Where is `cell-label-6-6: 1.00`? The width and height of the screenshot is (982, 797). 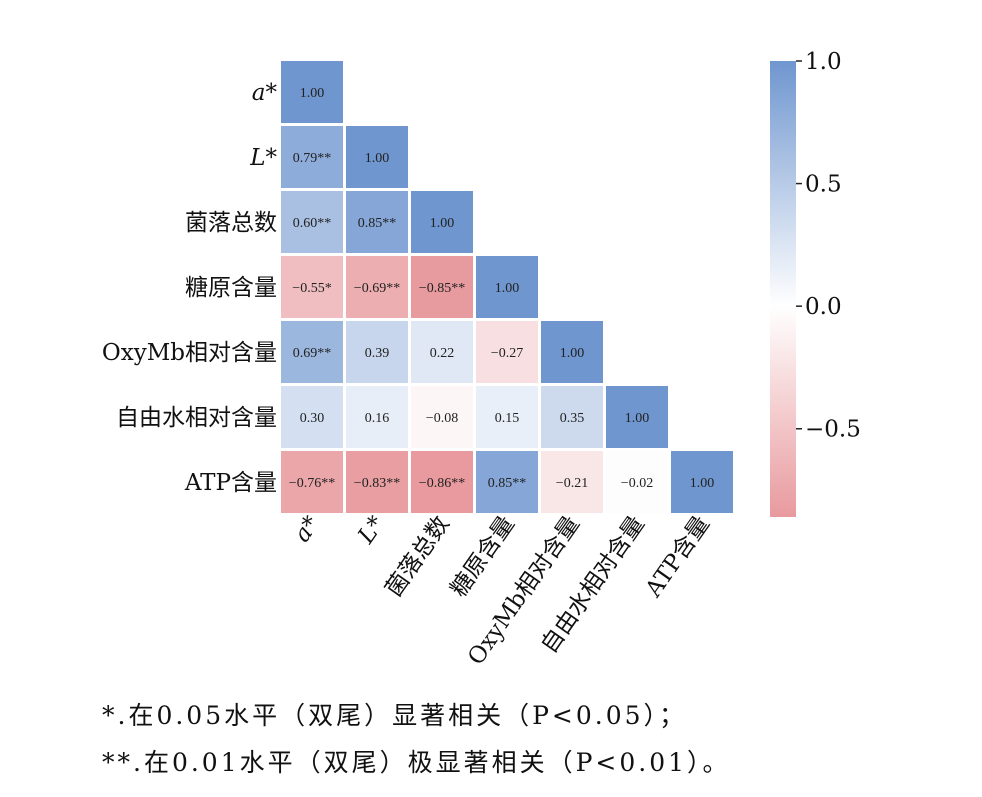
cell-label-6-6: 1.00 is located at coordinates (702, 483).